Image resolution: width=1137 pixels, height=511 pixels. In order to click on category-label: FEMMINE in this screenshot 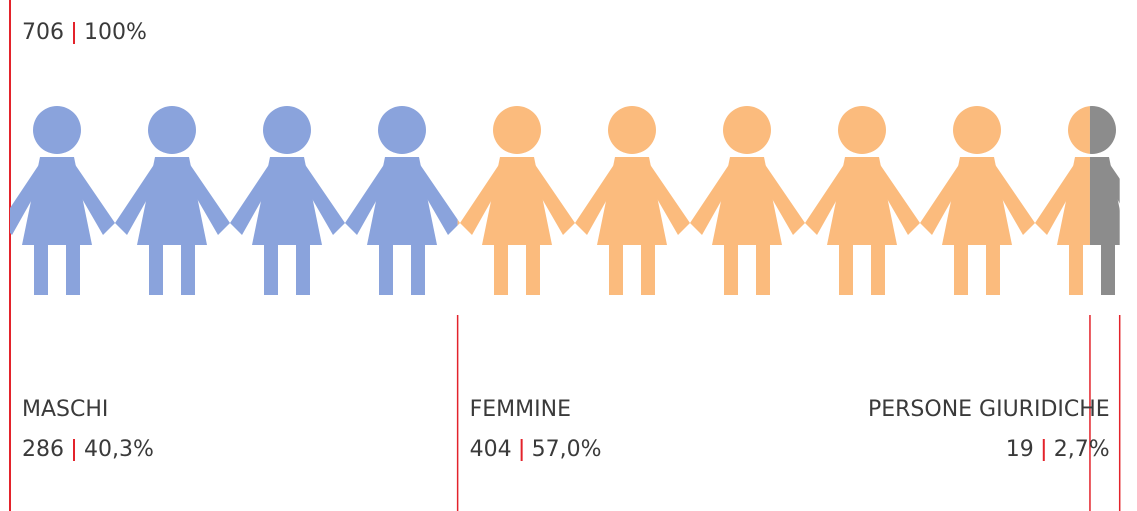, I will do `click(520, 409)`.